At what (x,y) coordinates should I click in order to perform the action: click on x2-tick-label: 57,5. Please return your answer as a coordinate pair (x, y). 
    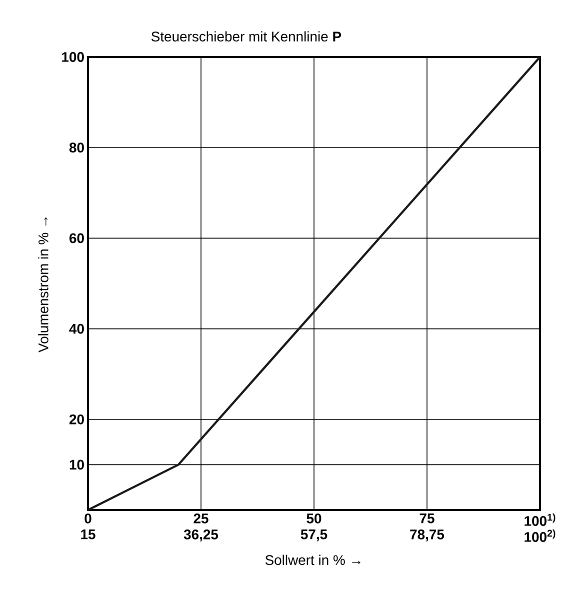
    Looking at the image, I should click on (314, 536).